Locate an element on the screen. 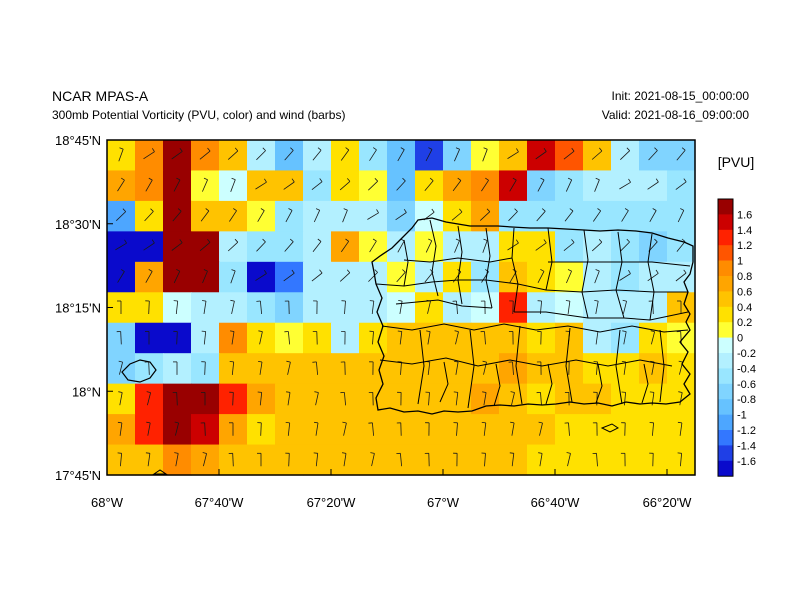 The width and height of the screenshot is (800, 600). lon-tick-label: 67°W is located at coordinates (443, 502).